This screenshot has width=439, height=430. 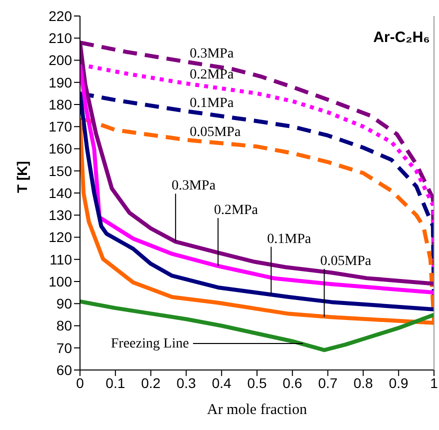 I want to click on y-tick-label: 220, so click(x=60, y=16).